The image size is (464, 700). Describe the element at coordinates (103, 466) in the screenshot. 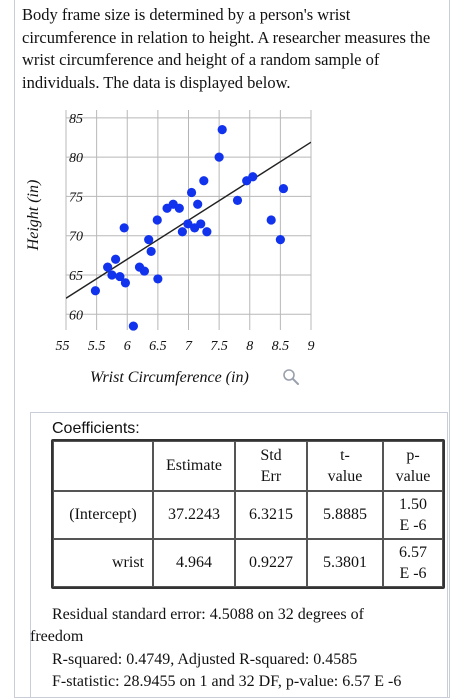

I see `header-cell-blank` at that location.